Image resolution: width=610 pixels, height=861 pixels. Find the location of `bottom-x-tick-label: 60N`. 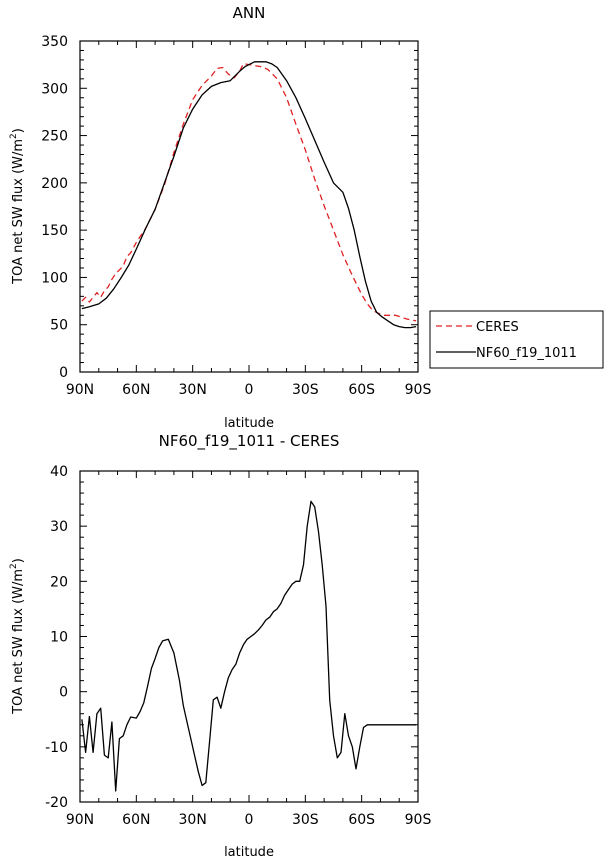

bottom-x-tick-label: 60N is located at coordinates (136, 820).